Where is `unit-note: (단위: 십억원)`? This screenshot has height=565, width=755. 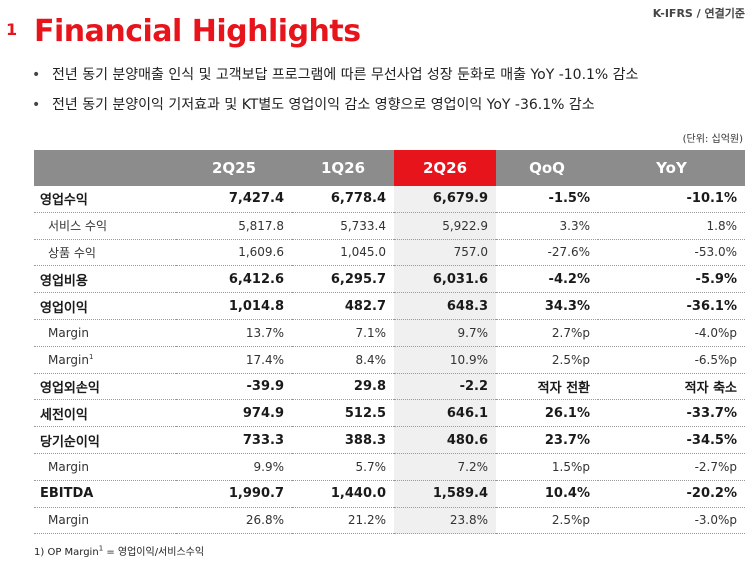 unit-note: (단위: 십억원) is located at coordinates (712, 139).